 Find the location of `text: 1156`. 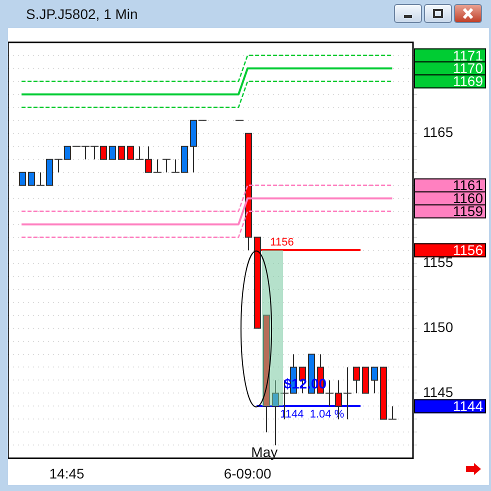

text: 1156 is located at coordinates (468, 250).